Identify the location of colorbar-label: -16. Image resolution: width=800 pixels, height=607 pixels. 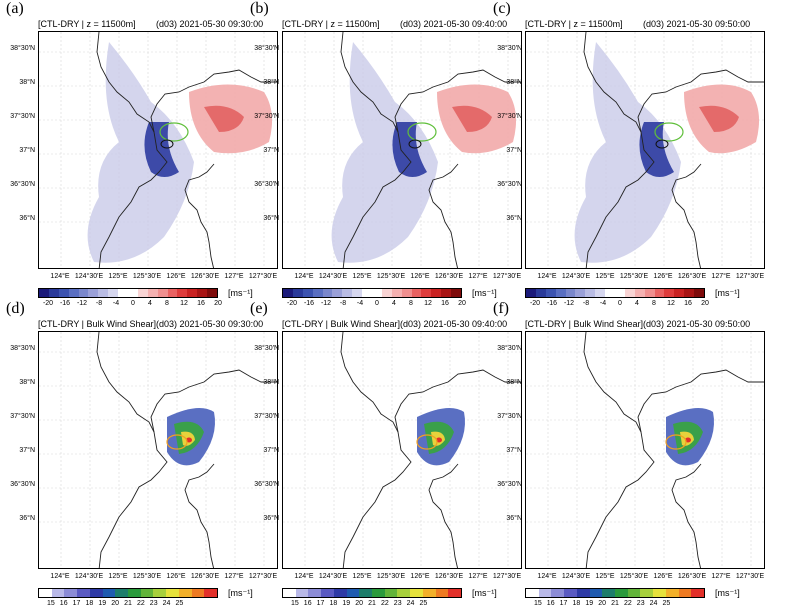
(309, 303).